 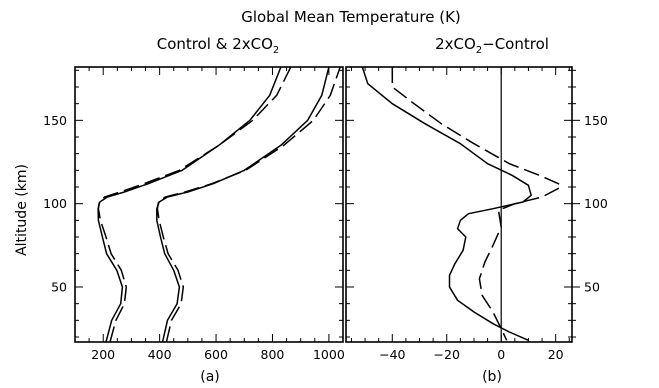 What do you see at coordinates (596, 203) in the screenshot?
I see `y-tick-label-right: 100` at bounding box center [596, 203].